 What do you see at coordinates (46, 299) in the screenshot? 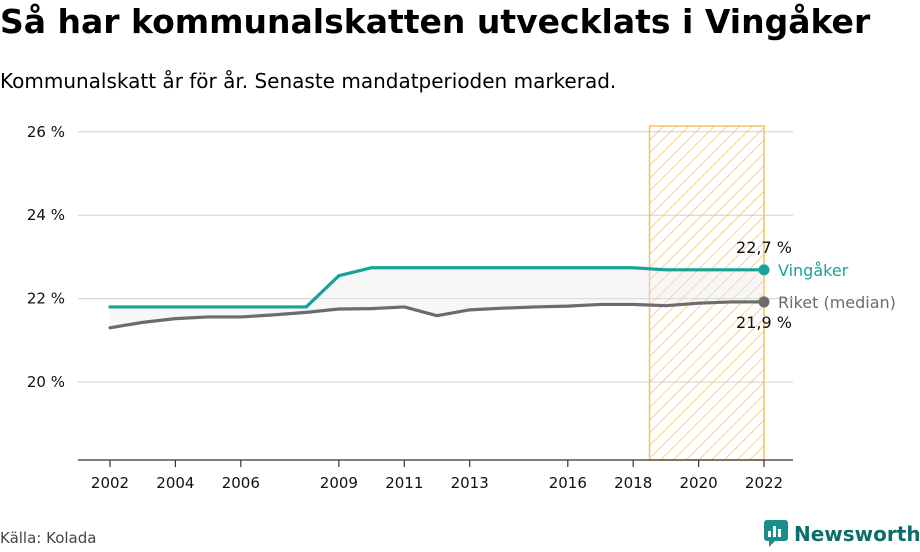
I see `y-tick-label: 22 %` at bounding box center [46, 299].